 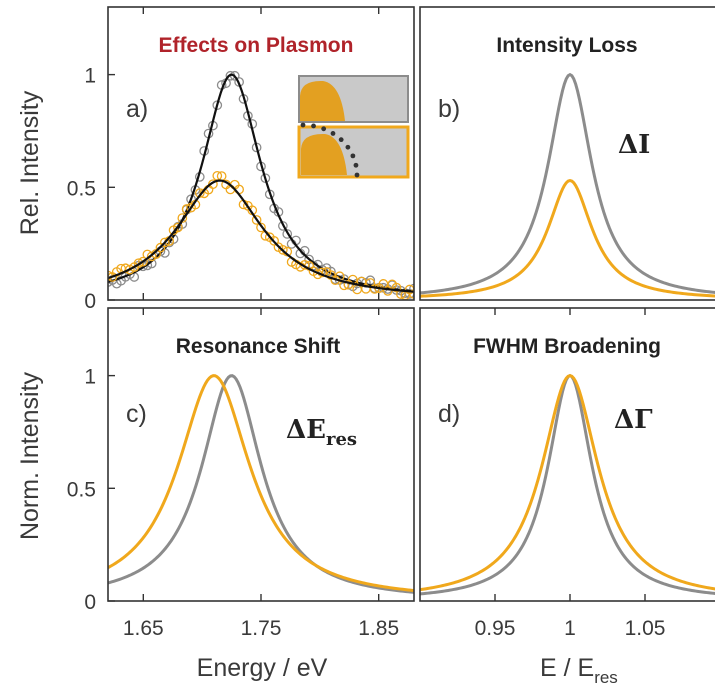 What do you see at coordinates (353, 127) in the screenshot?
I see `inset-schematic` at bounding box center [353, 127].